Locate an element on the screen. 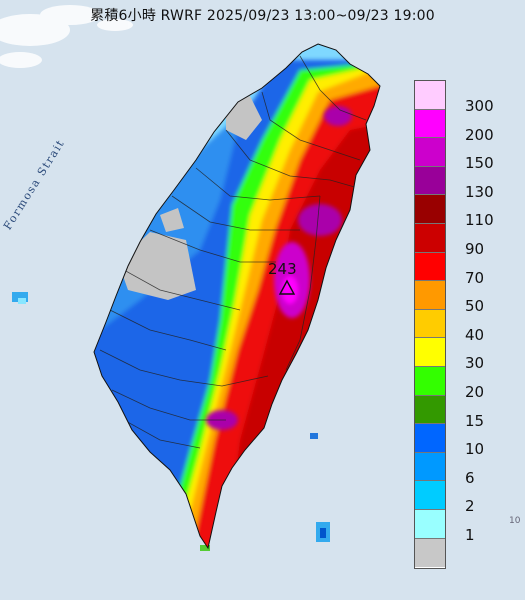 The height and width of the screenshot is (600, 525). legend-label: 30 is located at coordinates (475, 363).